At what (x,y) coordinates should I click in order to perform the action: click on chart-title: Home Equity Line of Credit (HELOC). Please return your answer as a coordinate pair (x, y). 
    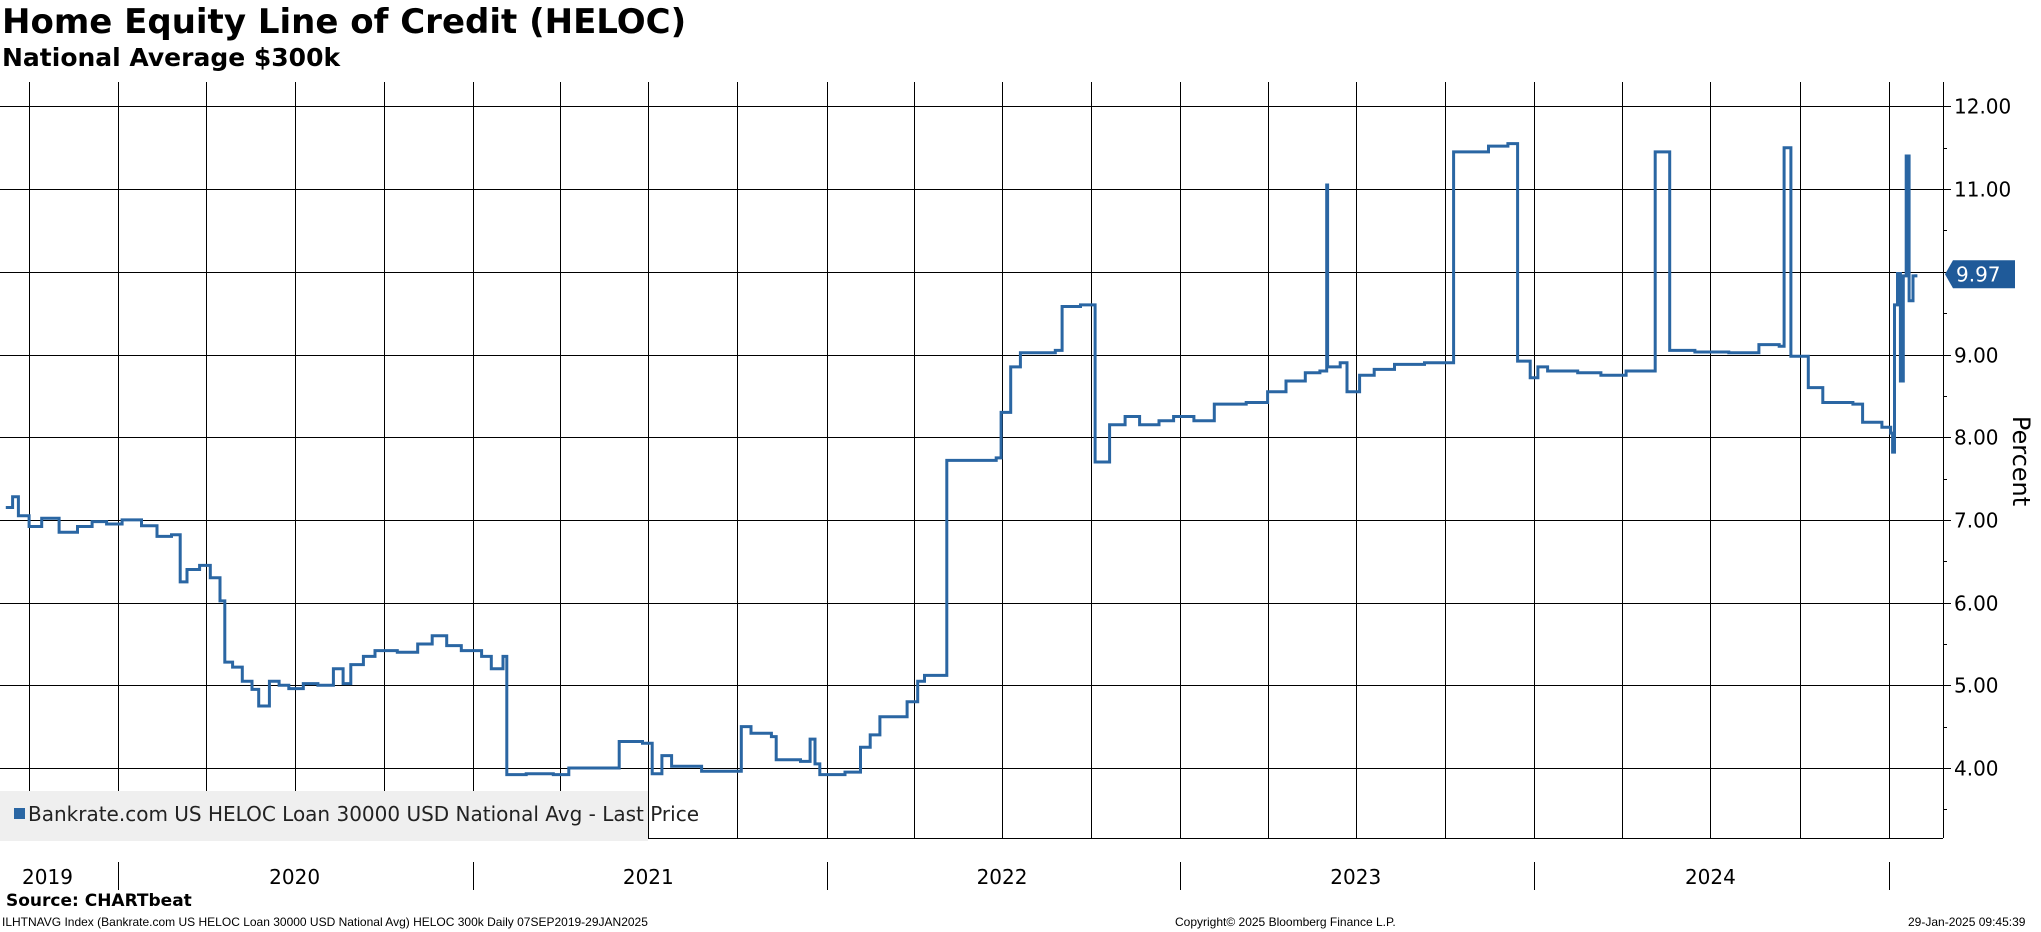
    Looking at the image, I should click on (344, 22).